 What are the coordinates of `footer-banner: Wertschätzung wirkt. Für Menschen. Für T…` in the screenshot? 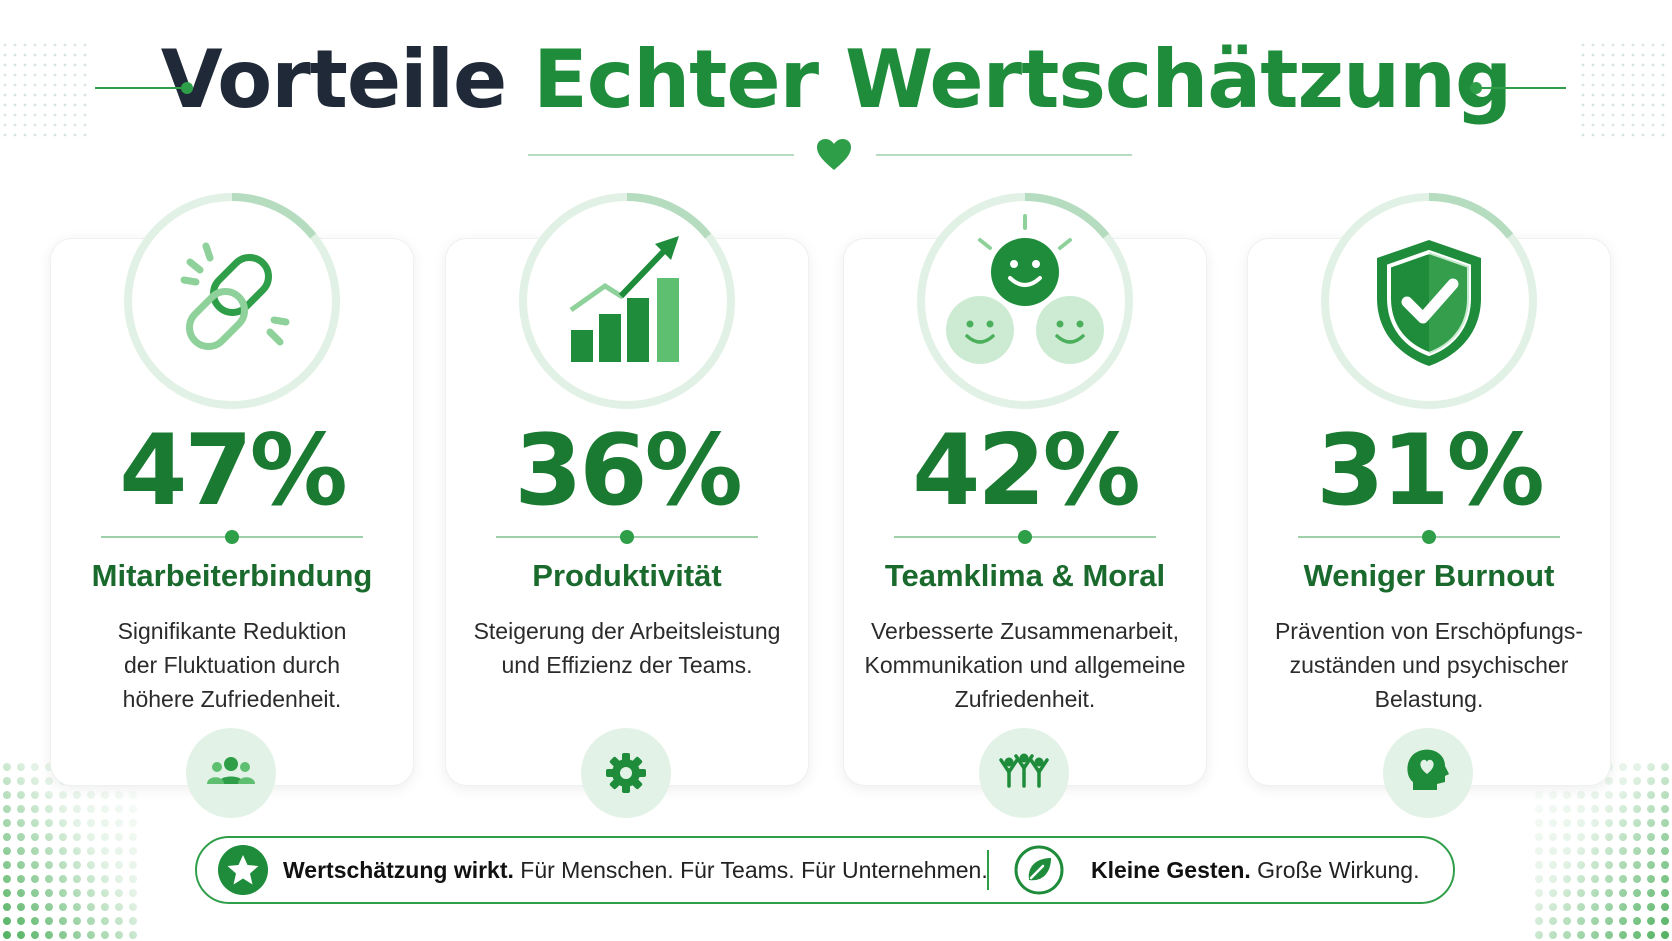 It's located at (825, 870).